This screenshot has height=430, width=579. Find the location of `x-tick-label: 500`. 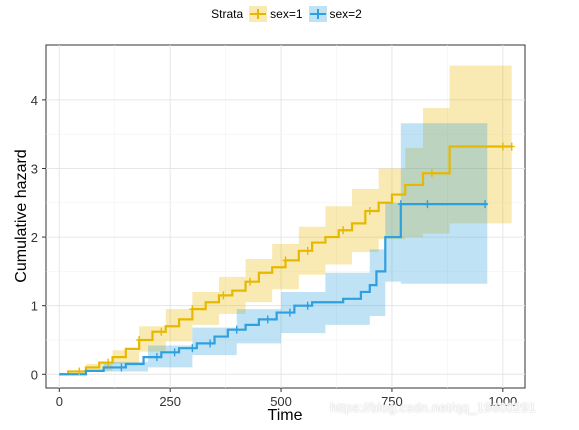

x-tick-label: 500 is located at coordinates (281, 401).